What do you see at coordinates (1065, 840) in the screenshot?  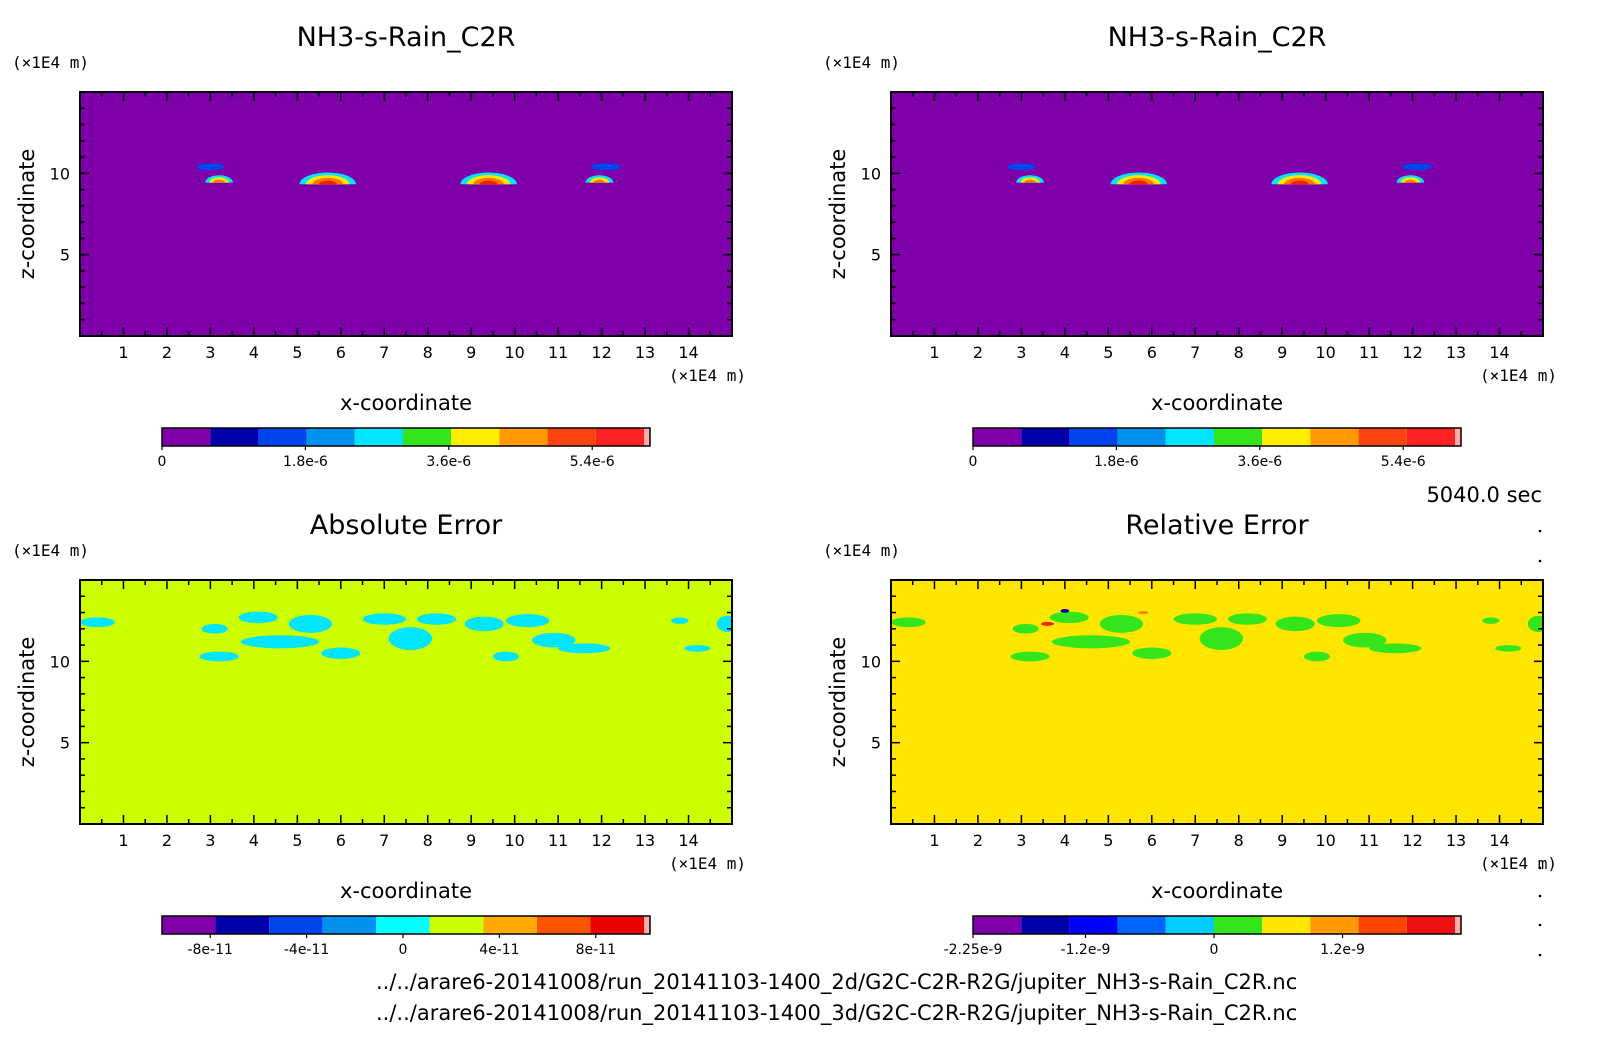 I see `x-tick-label: 4` at bounding box center [1065, 840].